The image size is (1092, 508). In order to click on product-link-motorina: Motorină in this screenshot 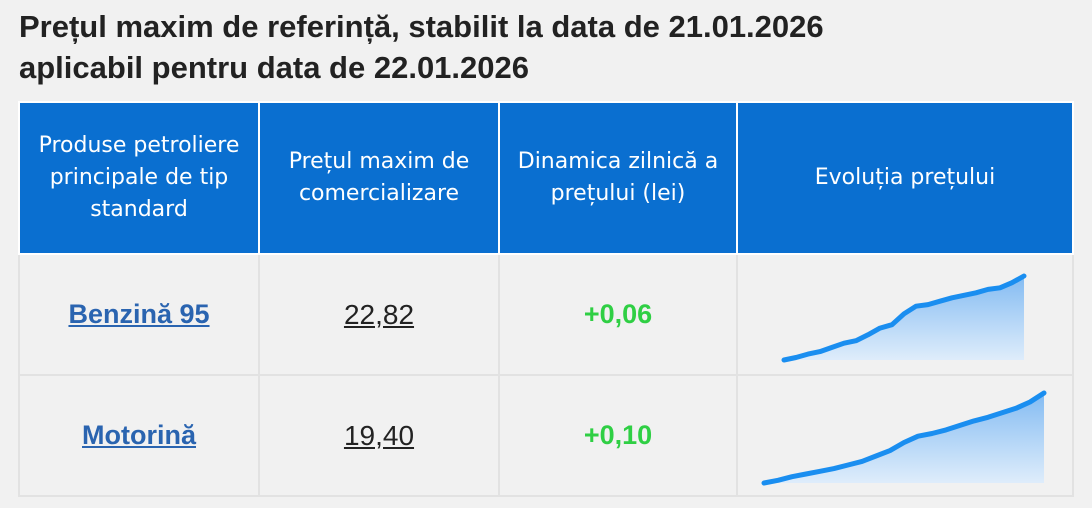, I will do `click(139, 435)`.